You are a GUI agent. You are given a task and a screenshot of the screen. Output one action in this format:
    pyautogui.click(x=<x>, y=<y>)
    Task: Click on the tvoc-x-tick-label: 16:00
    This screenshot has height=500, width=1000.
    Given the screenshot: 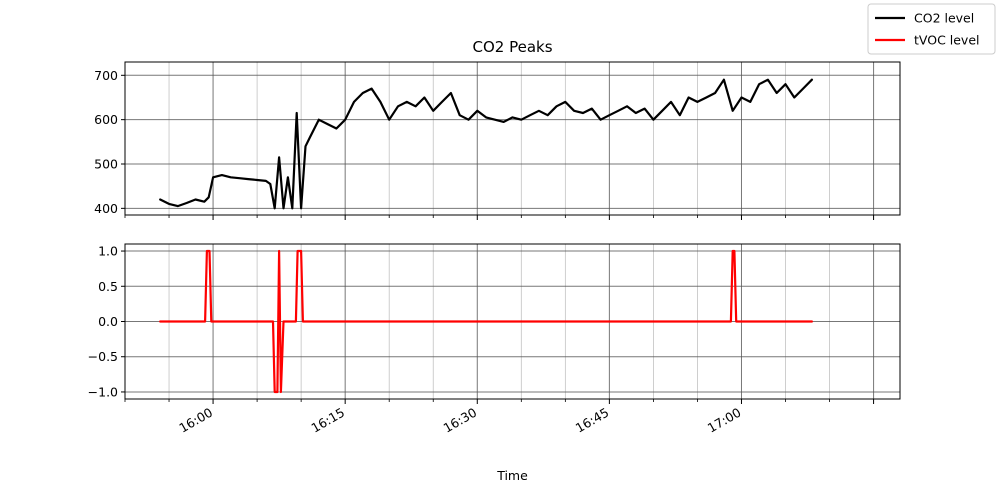 What is the action you would take?
    pyautogui.click(x=195, y=420)
    